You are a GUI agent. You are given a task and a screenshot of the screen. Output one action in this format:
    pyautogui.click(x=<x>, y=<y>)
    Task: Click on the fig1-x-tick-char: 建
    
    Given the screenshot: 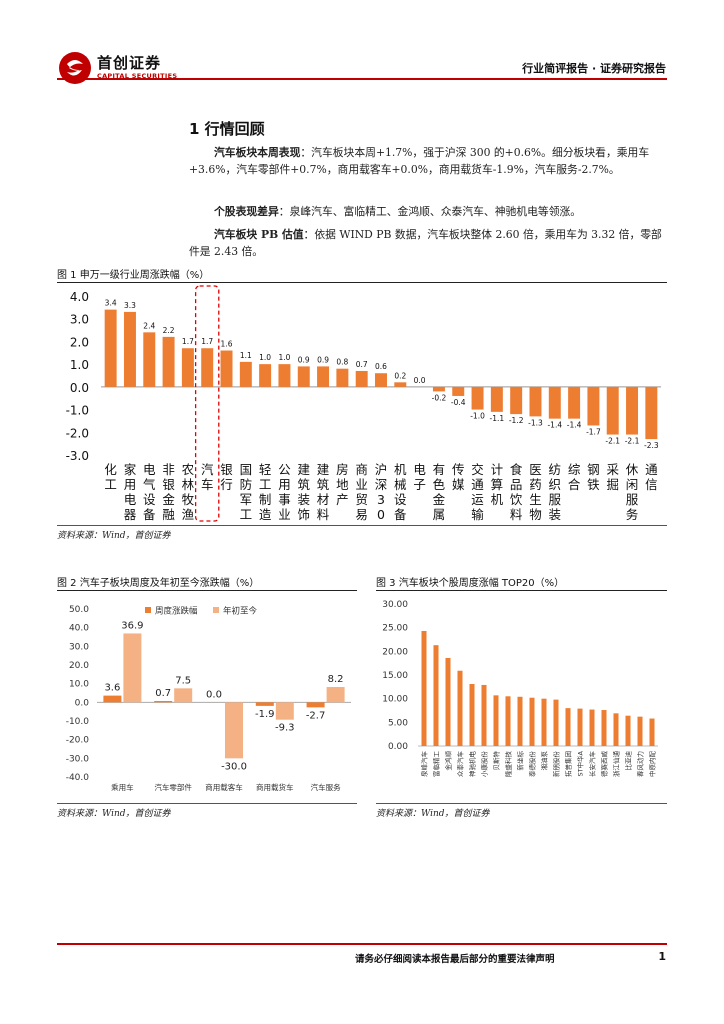 What is the action you would take?
    pyautogui.click(x=323, y=469)
    